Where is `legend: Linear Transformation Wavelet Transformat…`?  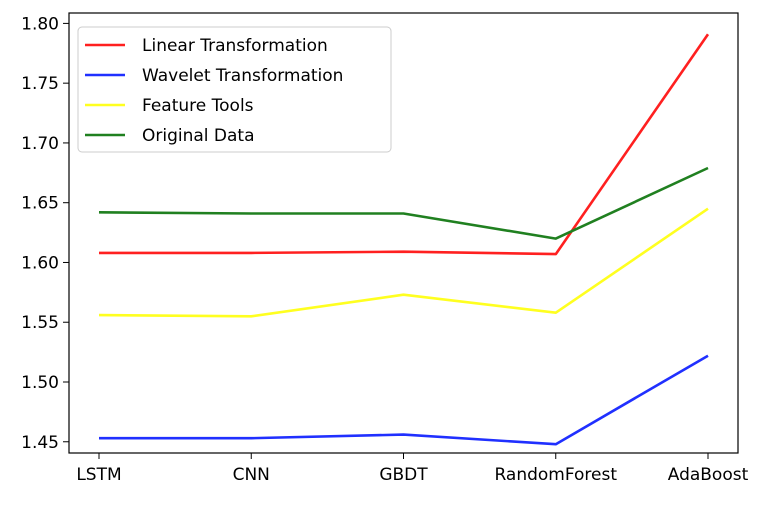 legend: Linear Transformation Wavelet Transformat… is located at coordinates (234, 89).